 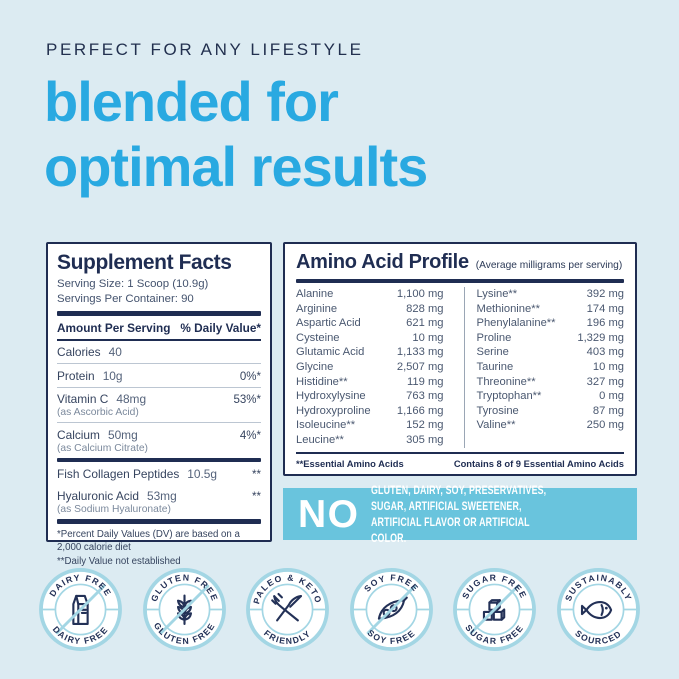 What do you see at coordinates (83, 399) in the screenshot?
I see `nutrient-name: Vitamin C` at bounding box center [83, 399].